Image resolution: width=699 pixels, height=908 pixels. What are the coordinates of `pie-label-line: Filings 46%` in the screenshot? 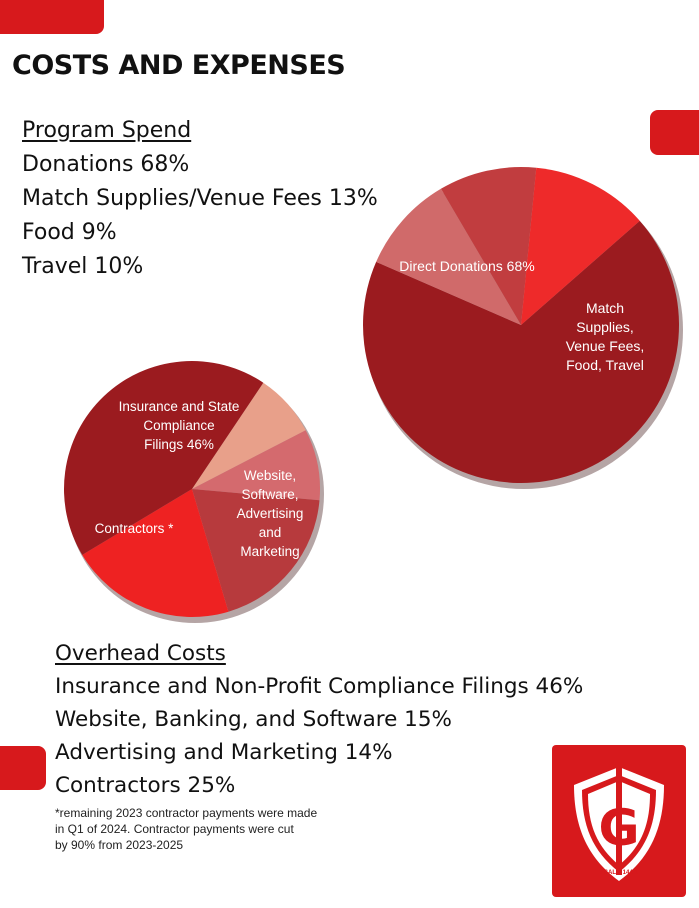 It's located at (179, 444).